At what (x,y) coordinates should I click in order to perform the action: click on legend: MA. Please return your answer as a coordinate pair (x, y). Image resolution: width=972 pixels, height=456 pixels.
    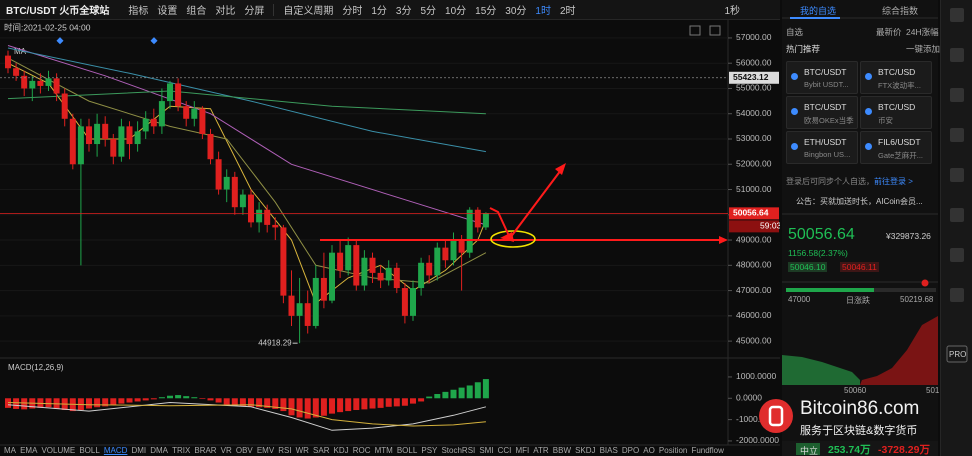
    Looking at the image, I should click on (20, 51).